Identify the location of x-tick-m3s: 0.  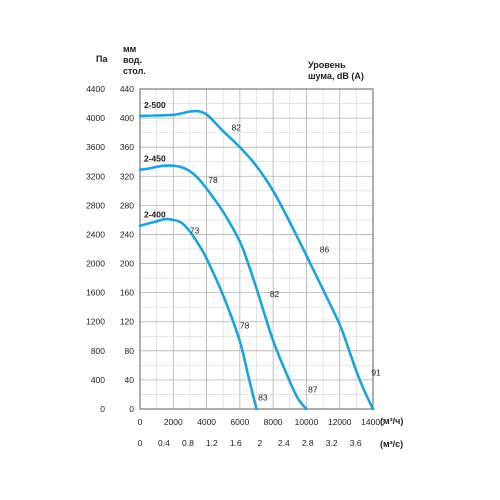
(140, 443).